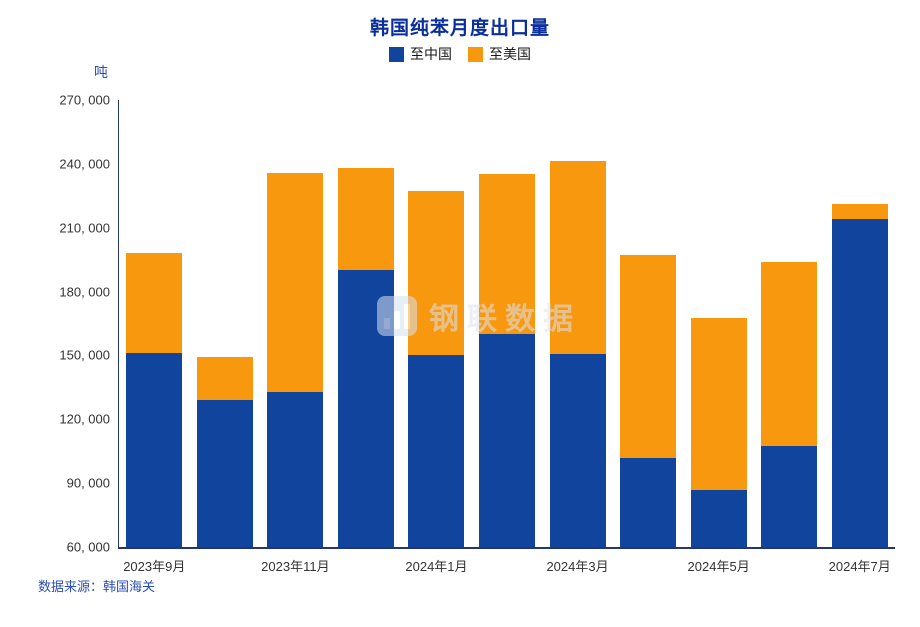  What do you see at coordinates (859, 566) in the screenshot?
I see `x-axis-tick-label: 2024年7月` at bounding box center [859, 566].